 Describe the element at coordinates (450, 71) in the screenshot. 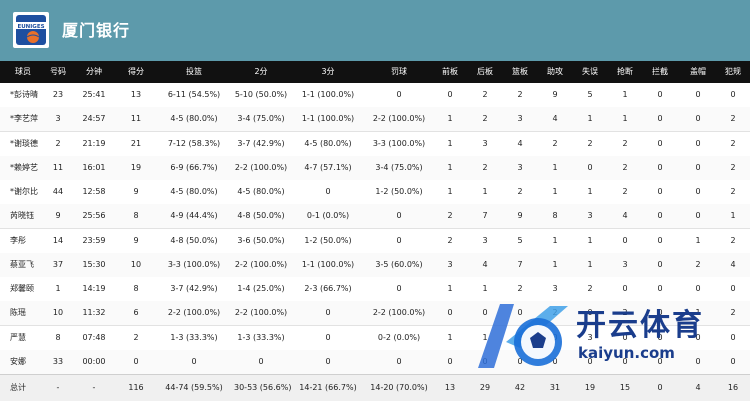

I see `header-col-oreb: 前板` at that location.